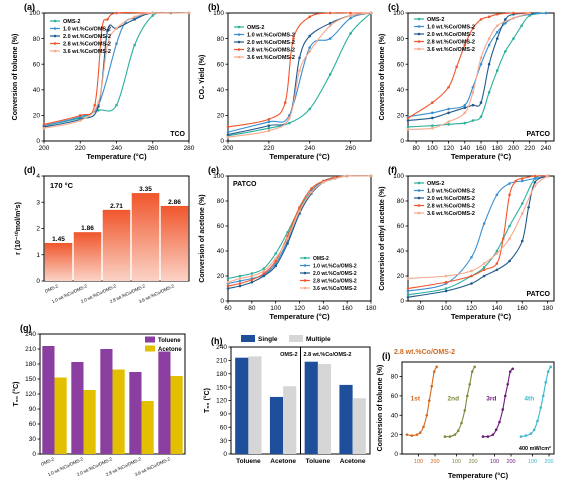 Image resolution: width=563 pixels, height=493 pixels. What do you see at coordinates (221, 347) in the screenshot?
I see `panel-h-ytick-label: 240` at bounding box center [221, 347].